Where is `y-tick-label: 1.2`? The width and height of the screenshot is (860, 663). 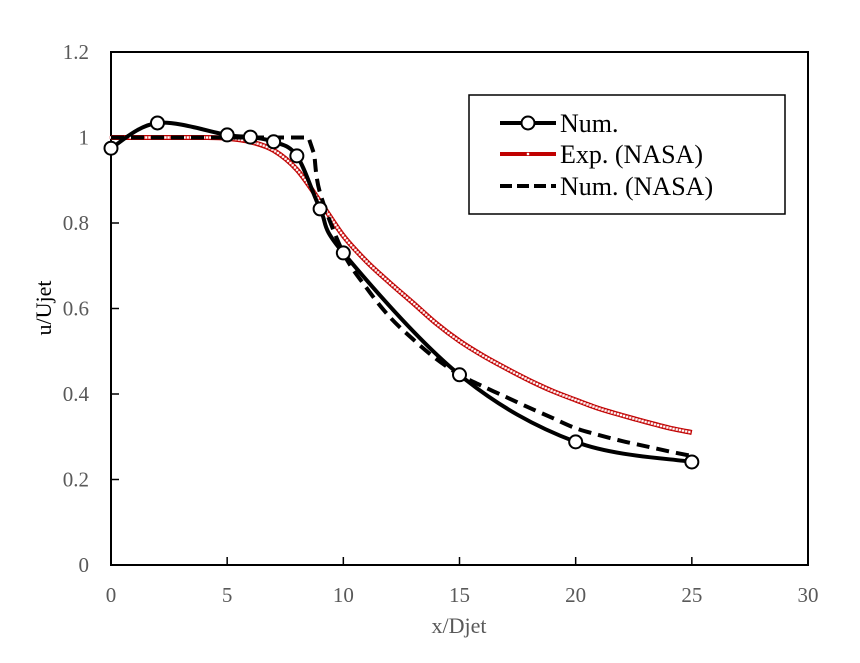
y-tick-label: 1.2 is located at coordinates (76, 52).